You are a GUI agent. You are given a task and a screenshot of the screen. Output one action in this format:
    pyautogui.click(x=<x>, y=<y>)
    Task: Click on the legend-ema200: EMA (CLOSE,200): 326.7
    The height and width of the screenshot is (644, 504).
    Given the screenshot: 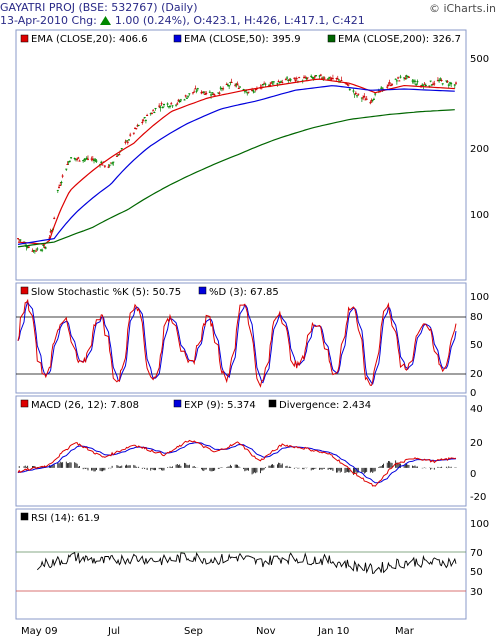 What is the action you would take?
    pyautogui.click(x=399, y=39)
    